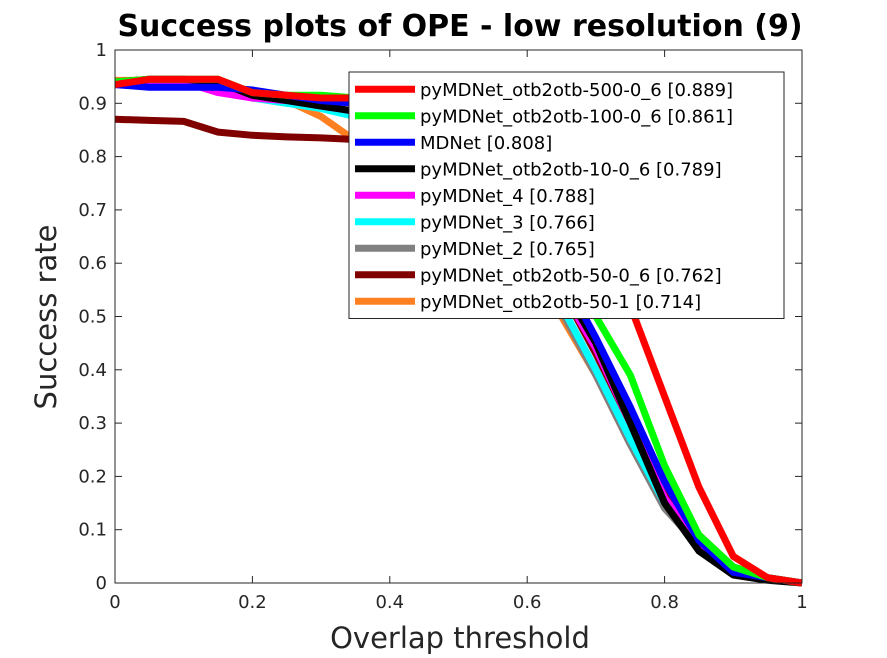 This screenshot has height=658, width=887. What do you see at coordinates (460, 638) in the screenshot?
I see `x-axis-label: Overlap threshold` at bounding box center [460, 638].